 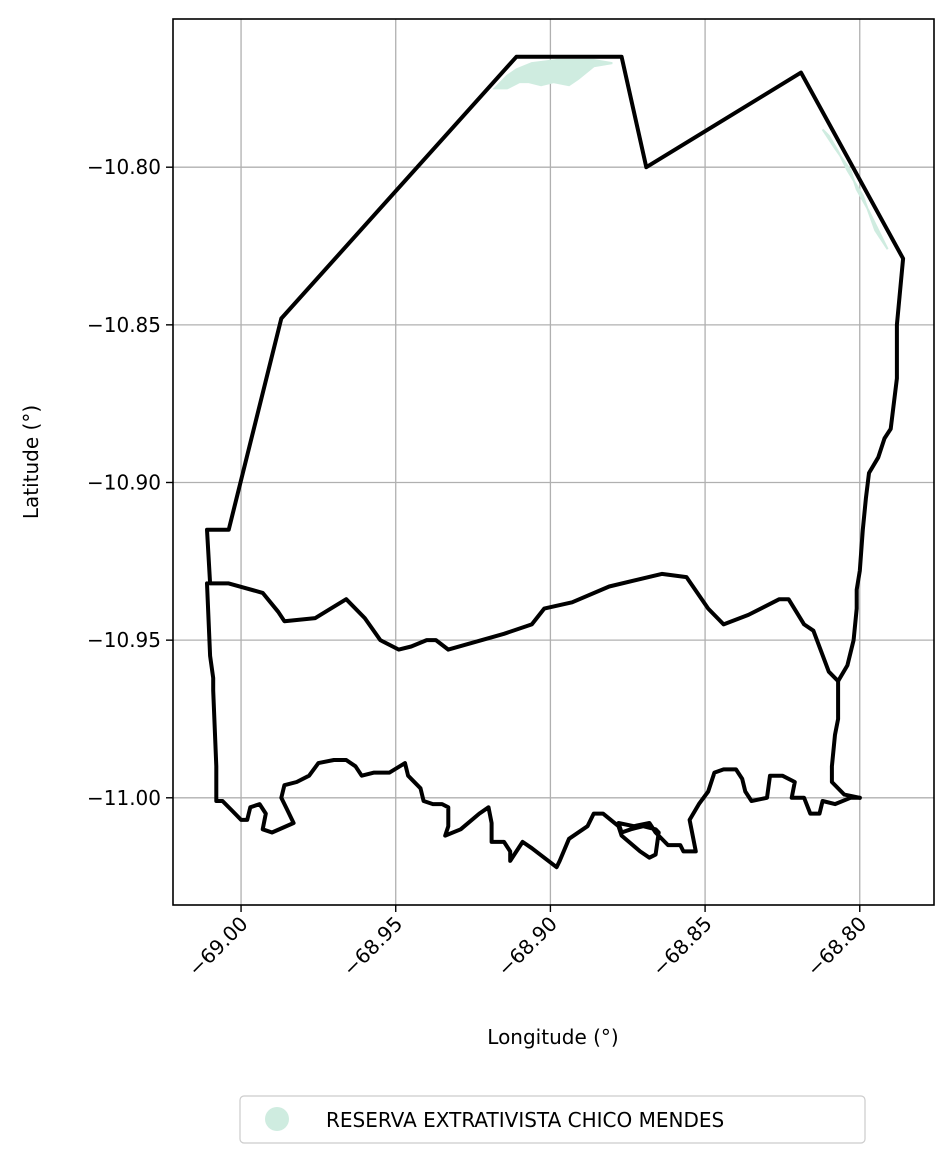 I want to click on y-axis-label: Latitude (°), so click(x=31, y=462).